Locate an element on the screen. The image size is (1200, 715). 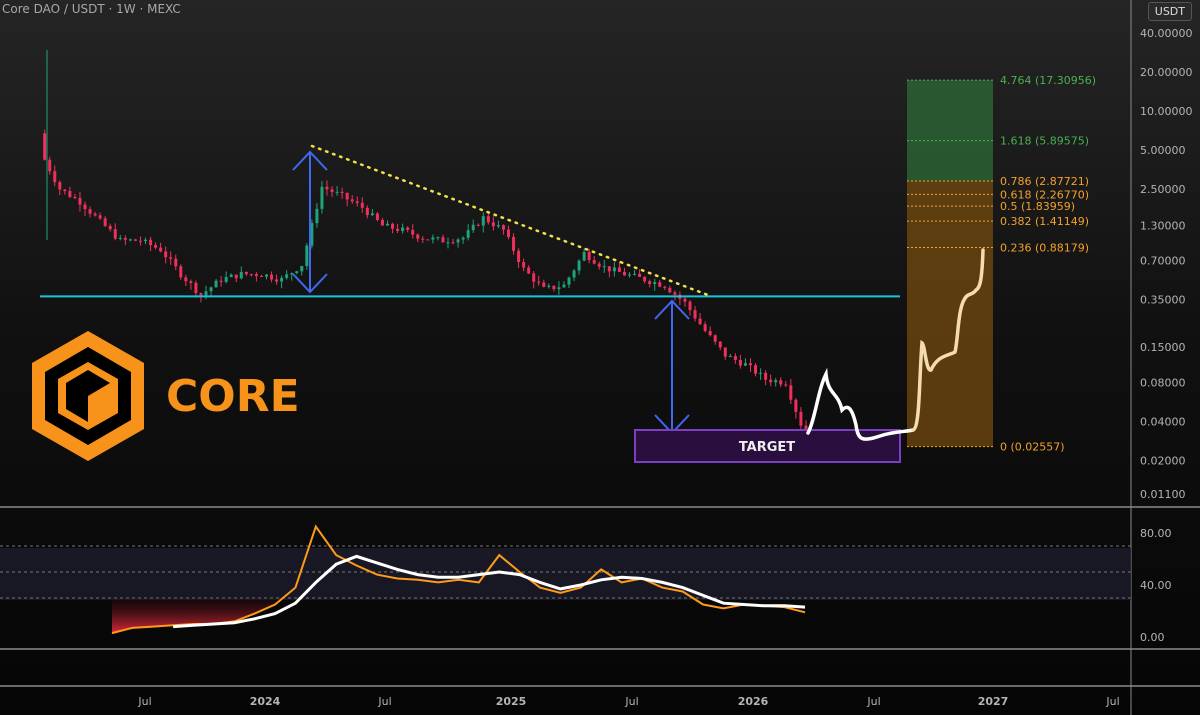
target-zone is located at coordinates (767, 446).